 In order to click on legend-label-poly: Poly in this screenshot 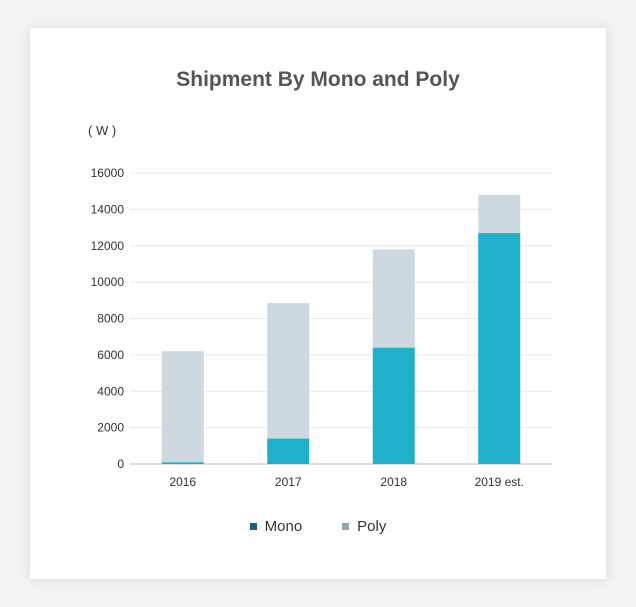, I will do `click(372, 526)`.